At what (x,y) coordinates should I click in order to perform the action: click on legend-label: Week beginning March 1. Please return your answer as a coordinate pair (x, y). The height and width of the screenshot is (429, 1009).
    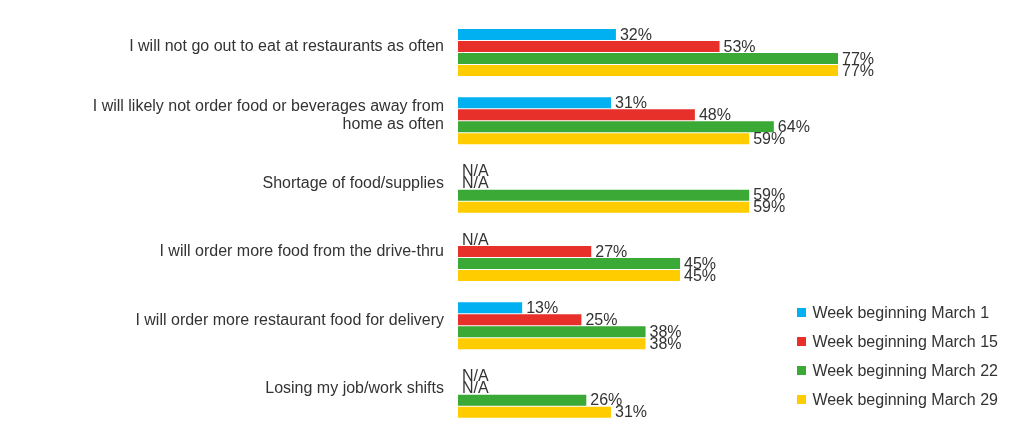
    Looking at the image, I should click on (901, 312).